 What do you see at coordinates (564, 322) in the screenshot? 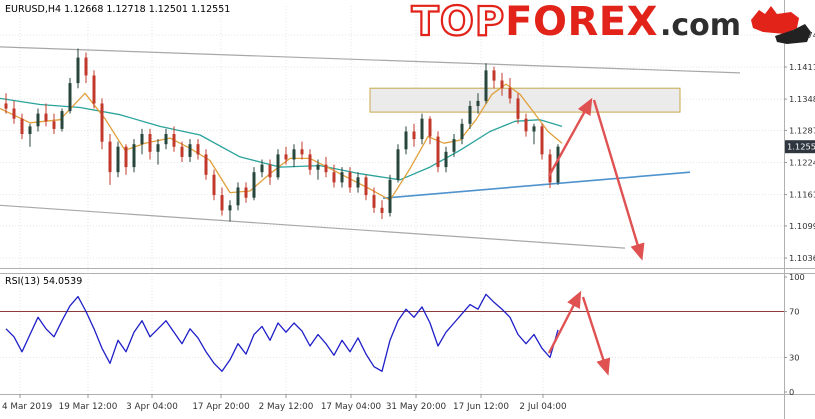
I see `forecast-arrow-up-rsi` at bounding box center [564, 322].